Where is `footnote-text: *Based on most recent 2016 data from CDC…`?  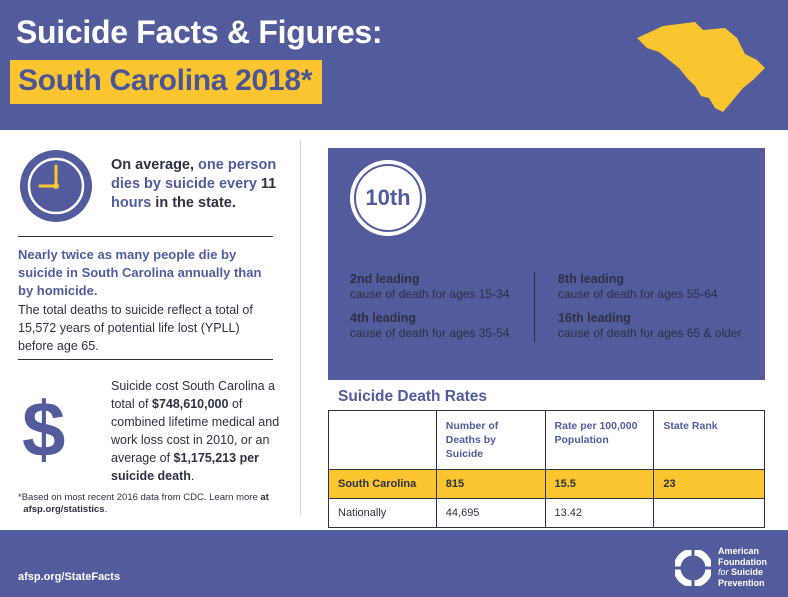 footnote-text: *Based on most recent 2016 data from CDC… is located at coordinates (139, 497).